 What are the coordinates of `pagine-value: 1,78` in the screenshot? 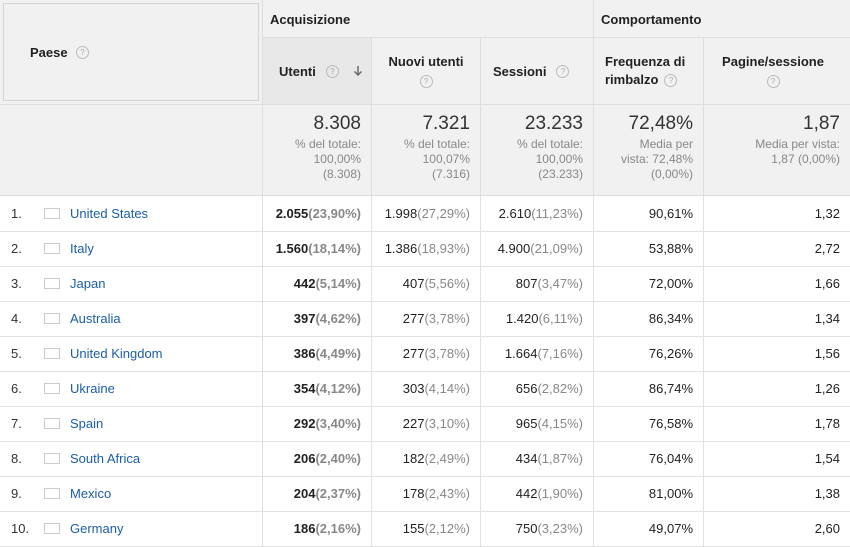 It's located at (827, 423).